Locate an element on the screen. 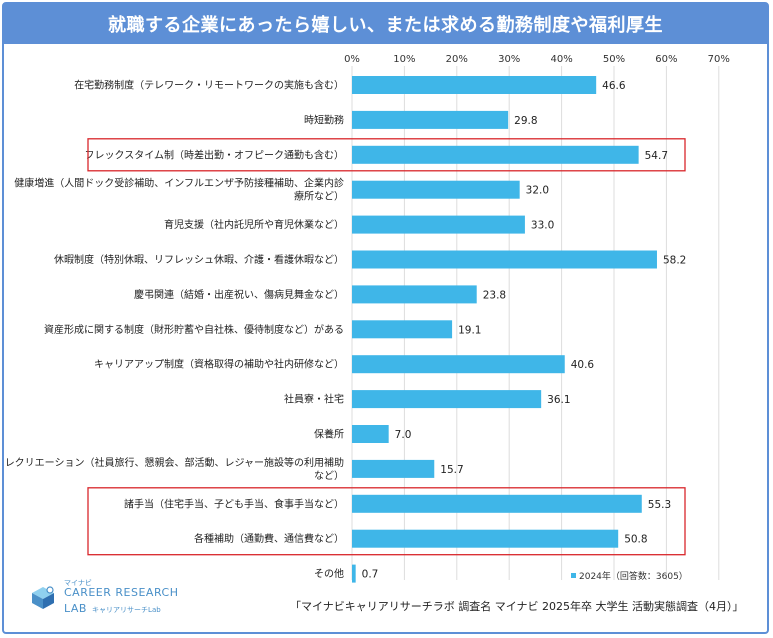 This screenshot has width=773, height=638. category-label: 育児支援（社内託児所や育児休業など） is located at coordinates (254, 224).